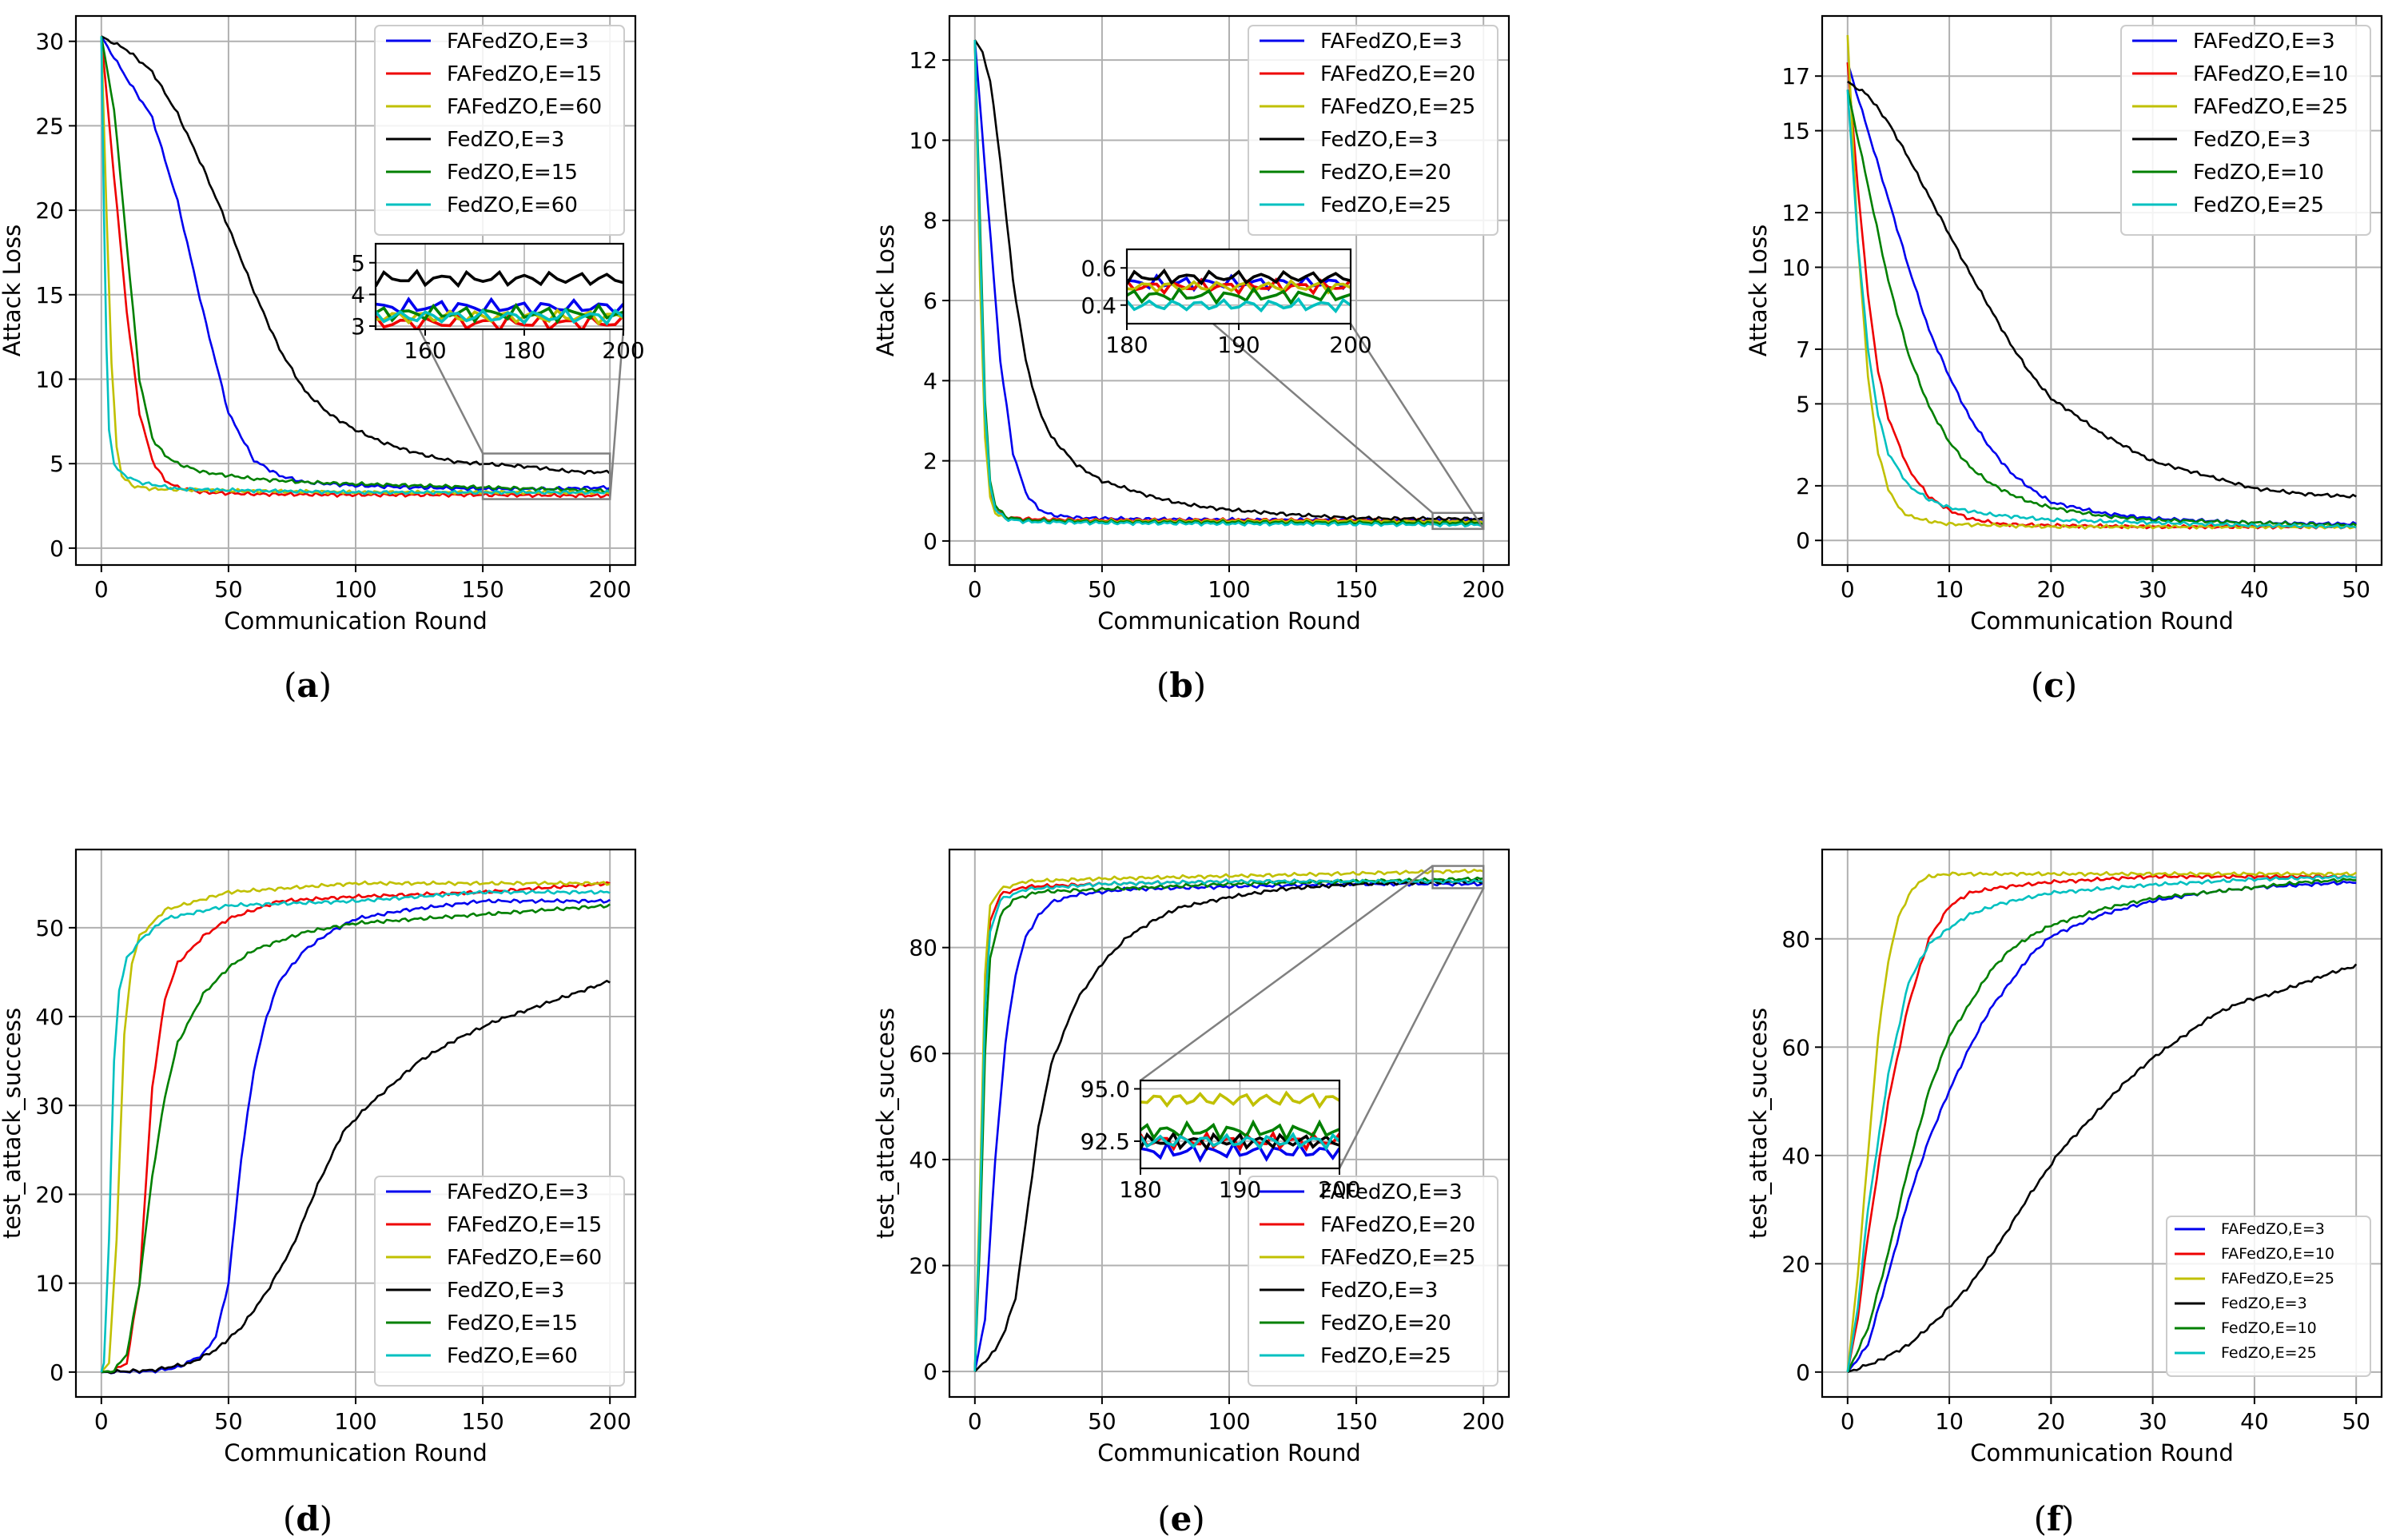 The height and width of the screenshot is (1540, 2392). I want to click on inset-y-tick-label: 92.5, so click(1105, 1141).